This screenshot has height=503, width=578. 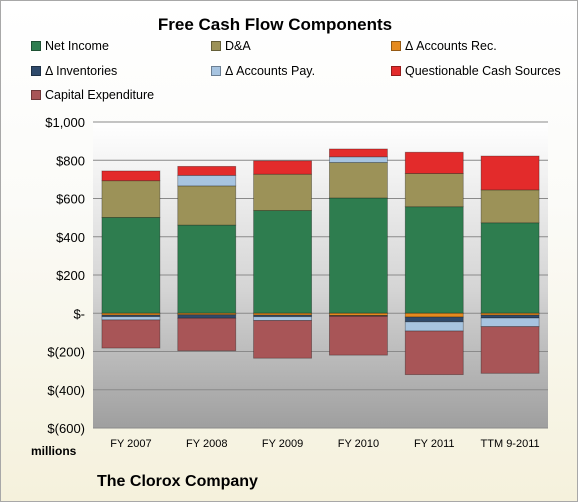 I want to click on legend-item-da: D&A, so click(x=231, y=46).